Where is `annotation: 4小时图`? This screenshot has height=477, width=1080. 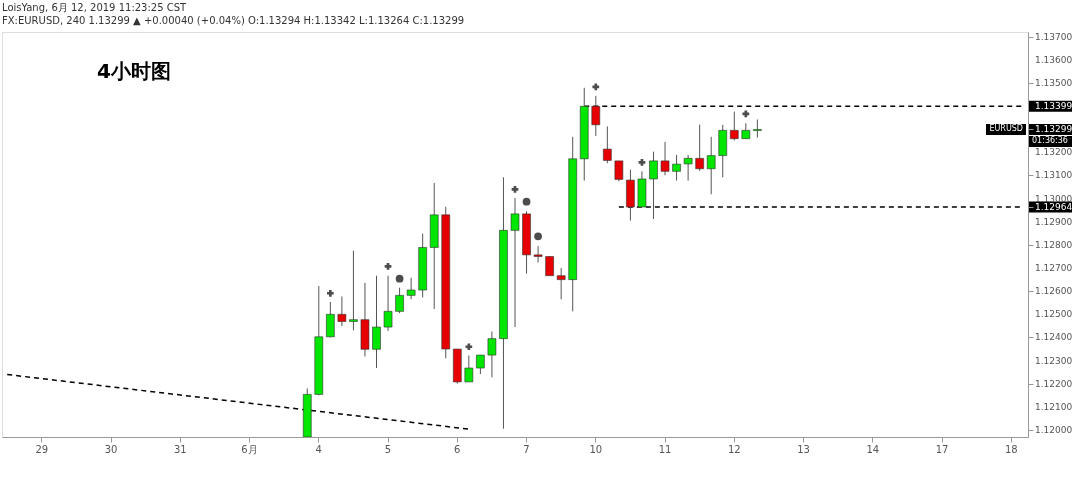
annotation: 4小时图 is located at coordinates (134, 71).